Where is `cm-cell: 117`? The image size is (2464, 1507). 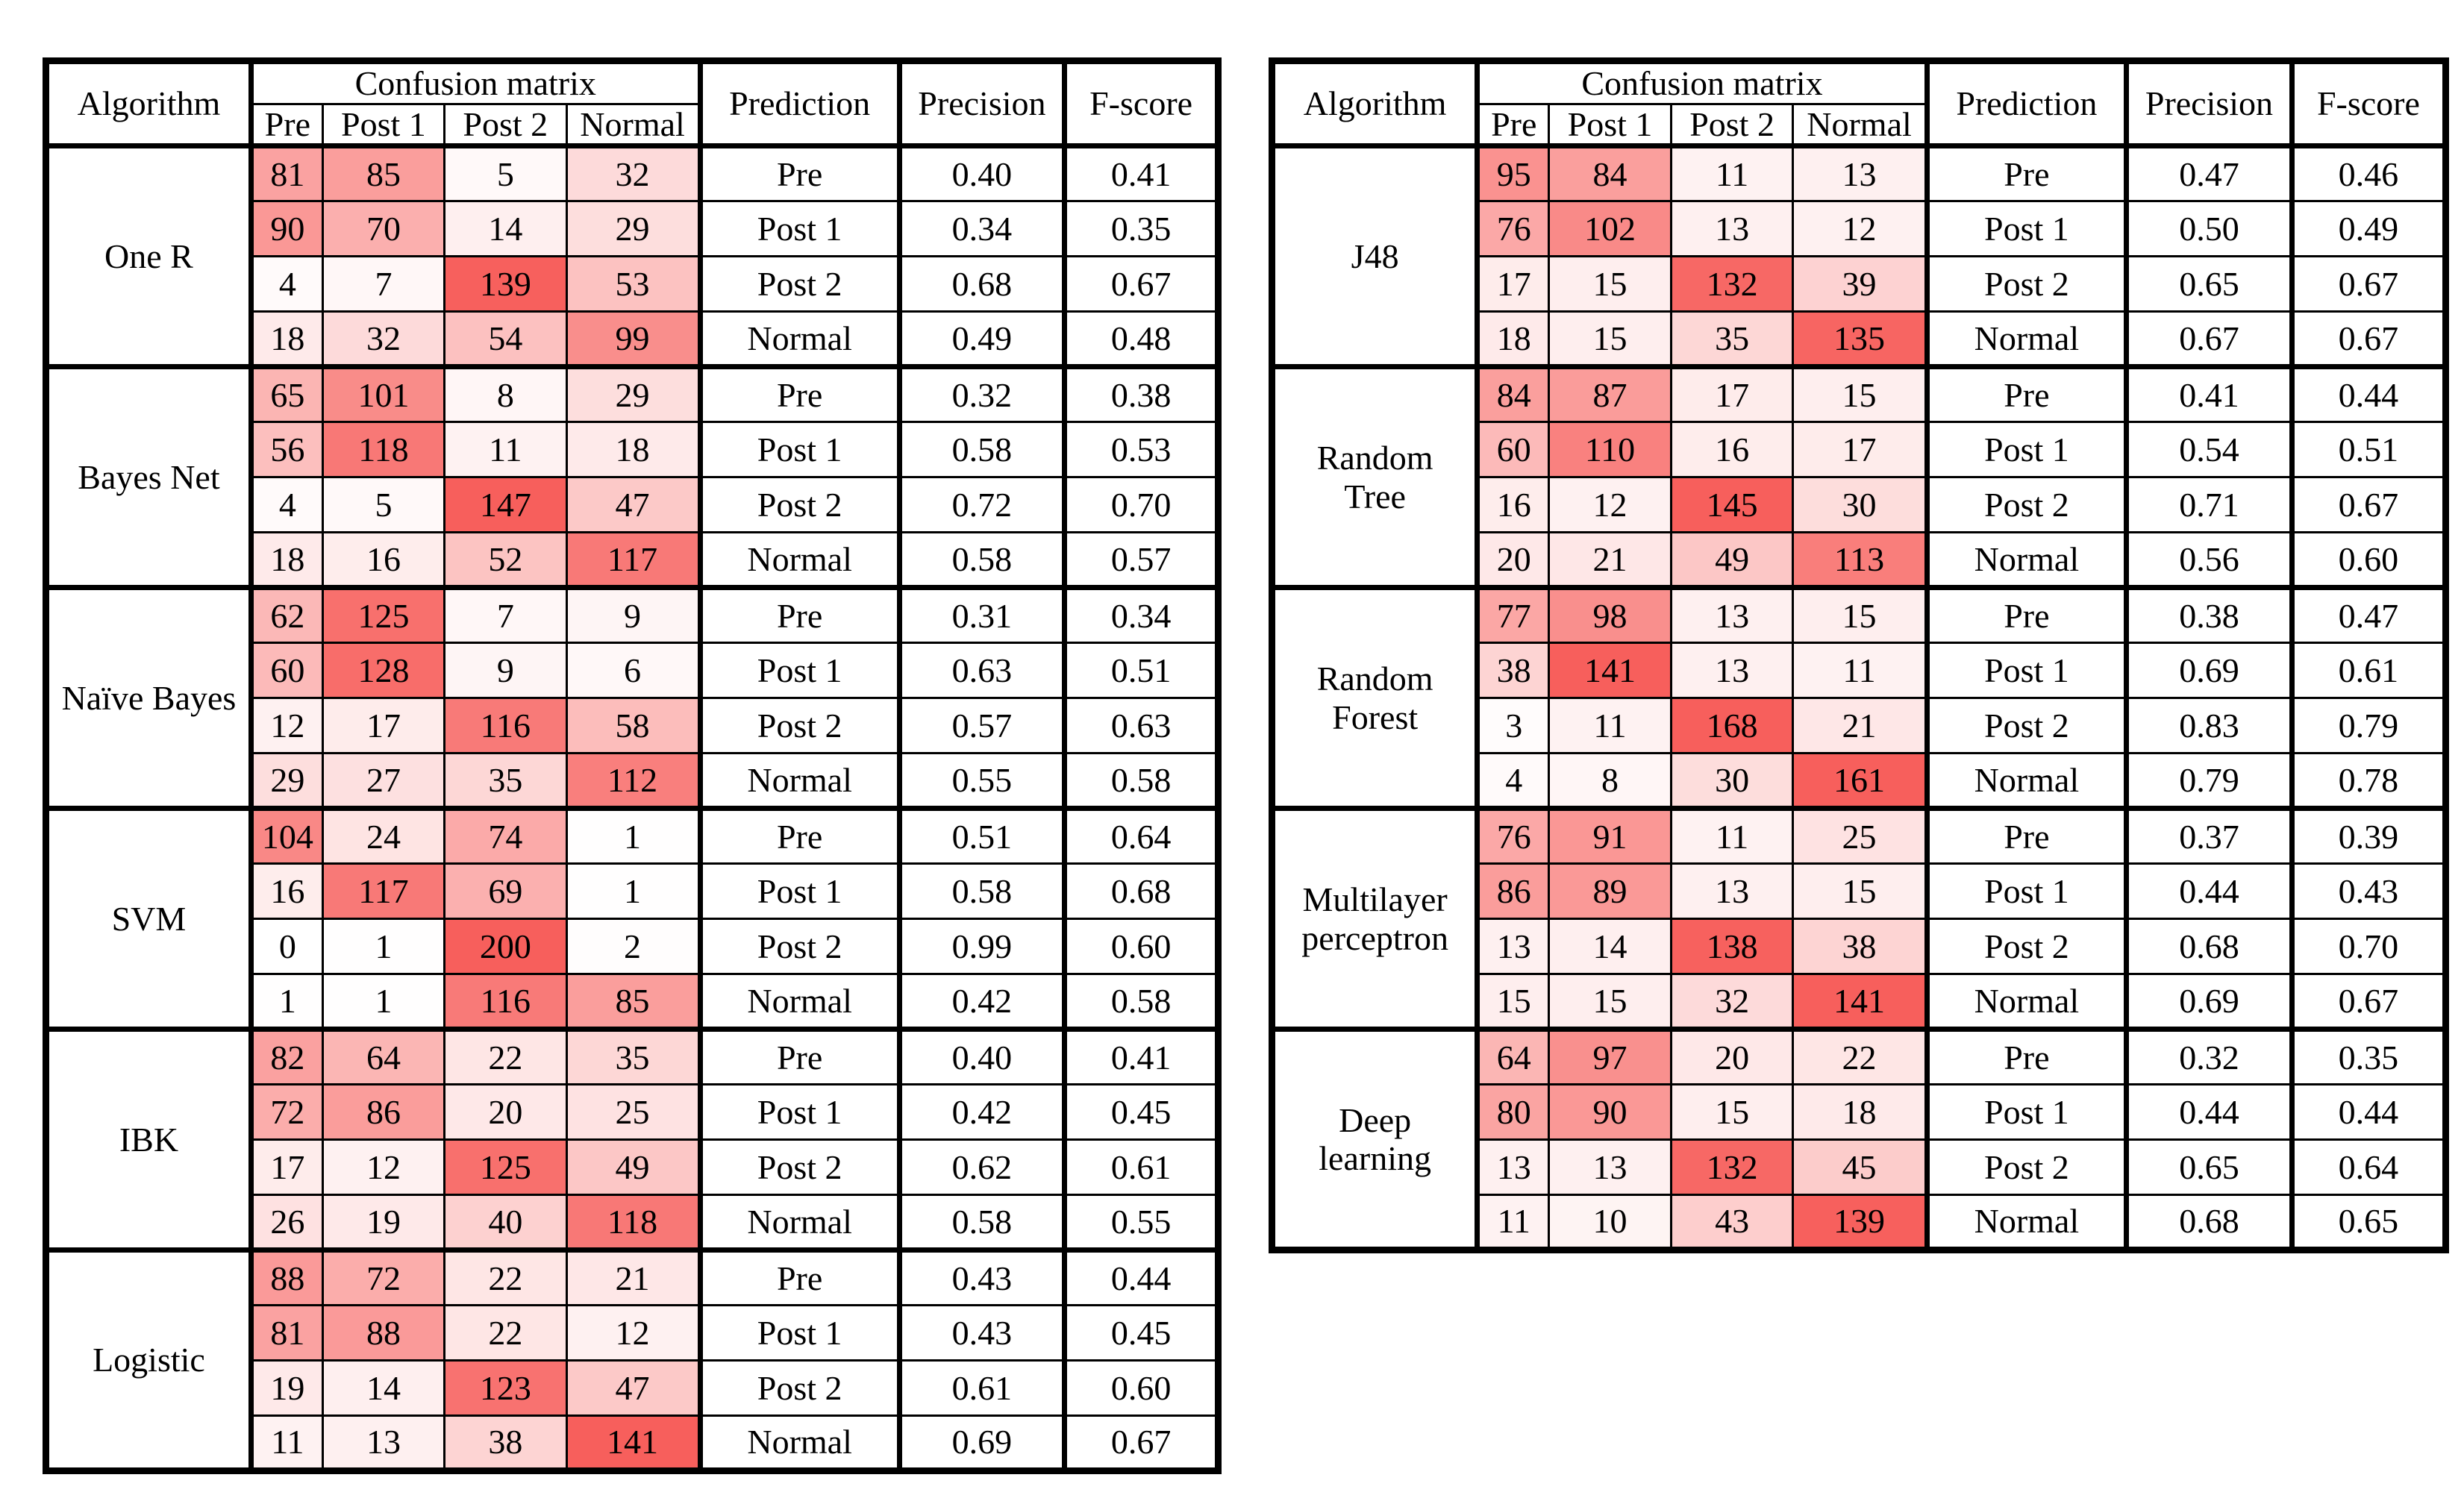
cm-cell: 117 is located at coordinates (383, 891).